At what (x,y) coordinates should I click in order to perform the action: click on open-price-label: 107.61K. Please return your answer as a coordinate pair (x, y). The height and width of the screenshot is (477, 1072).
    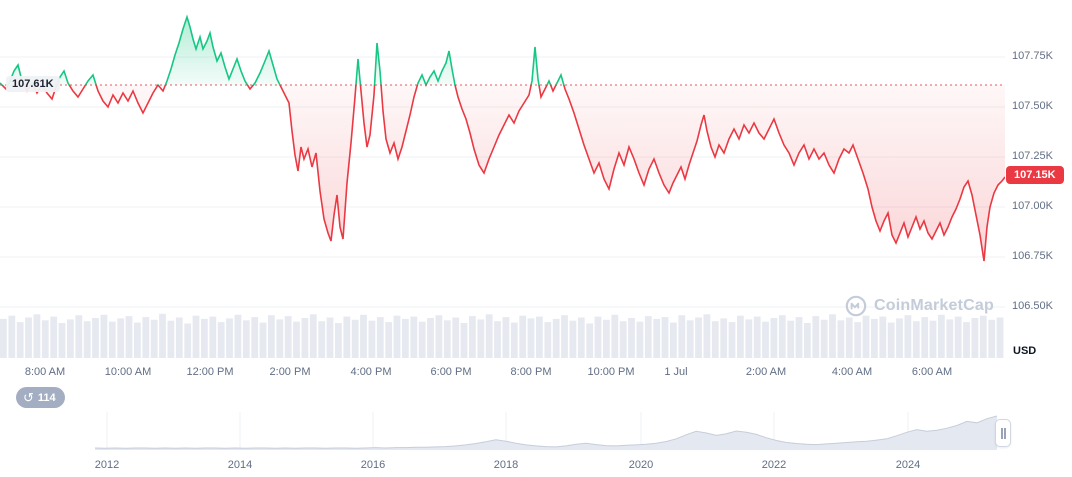
    Looking at the image, I should click on (33, 84).